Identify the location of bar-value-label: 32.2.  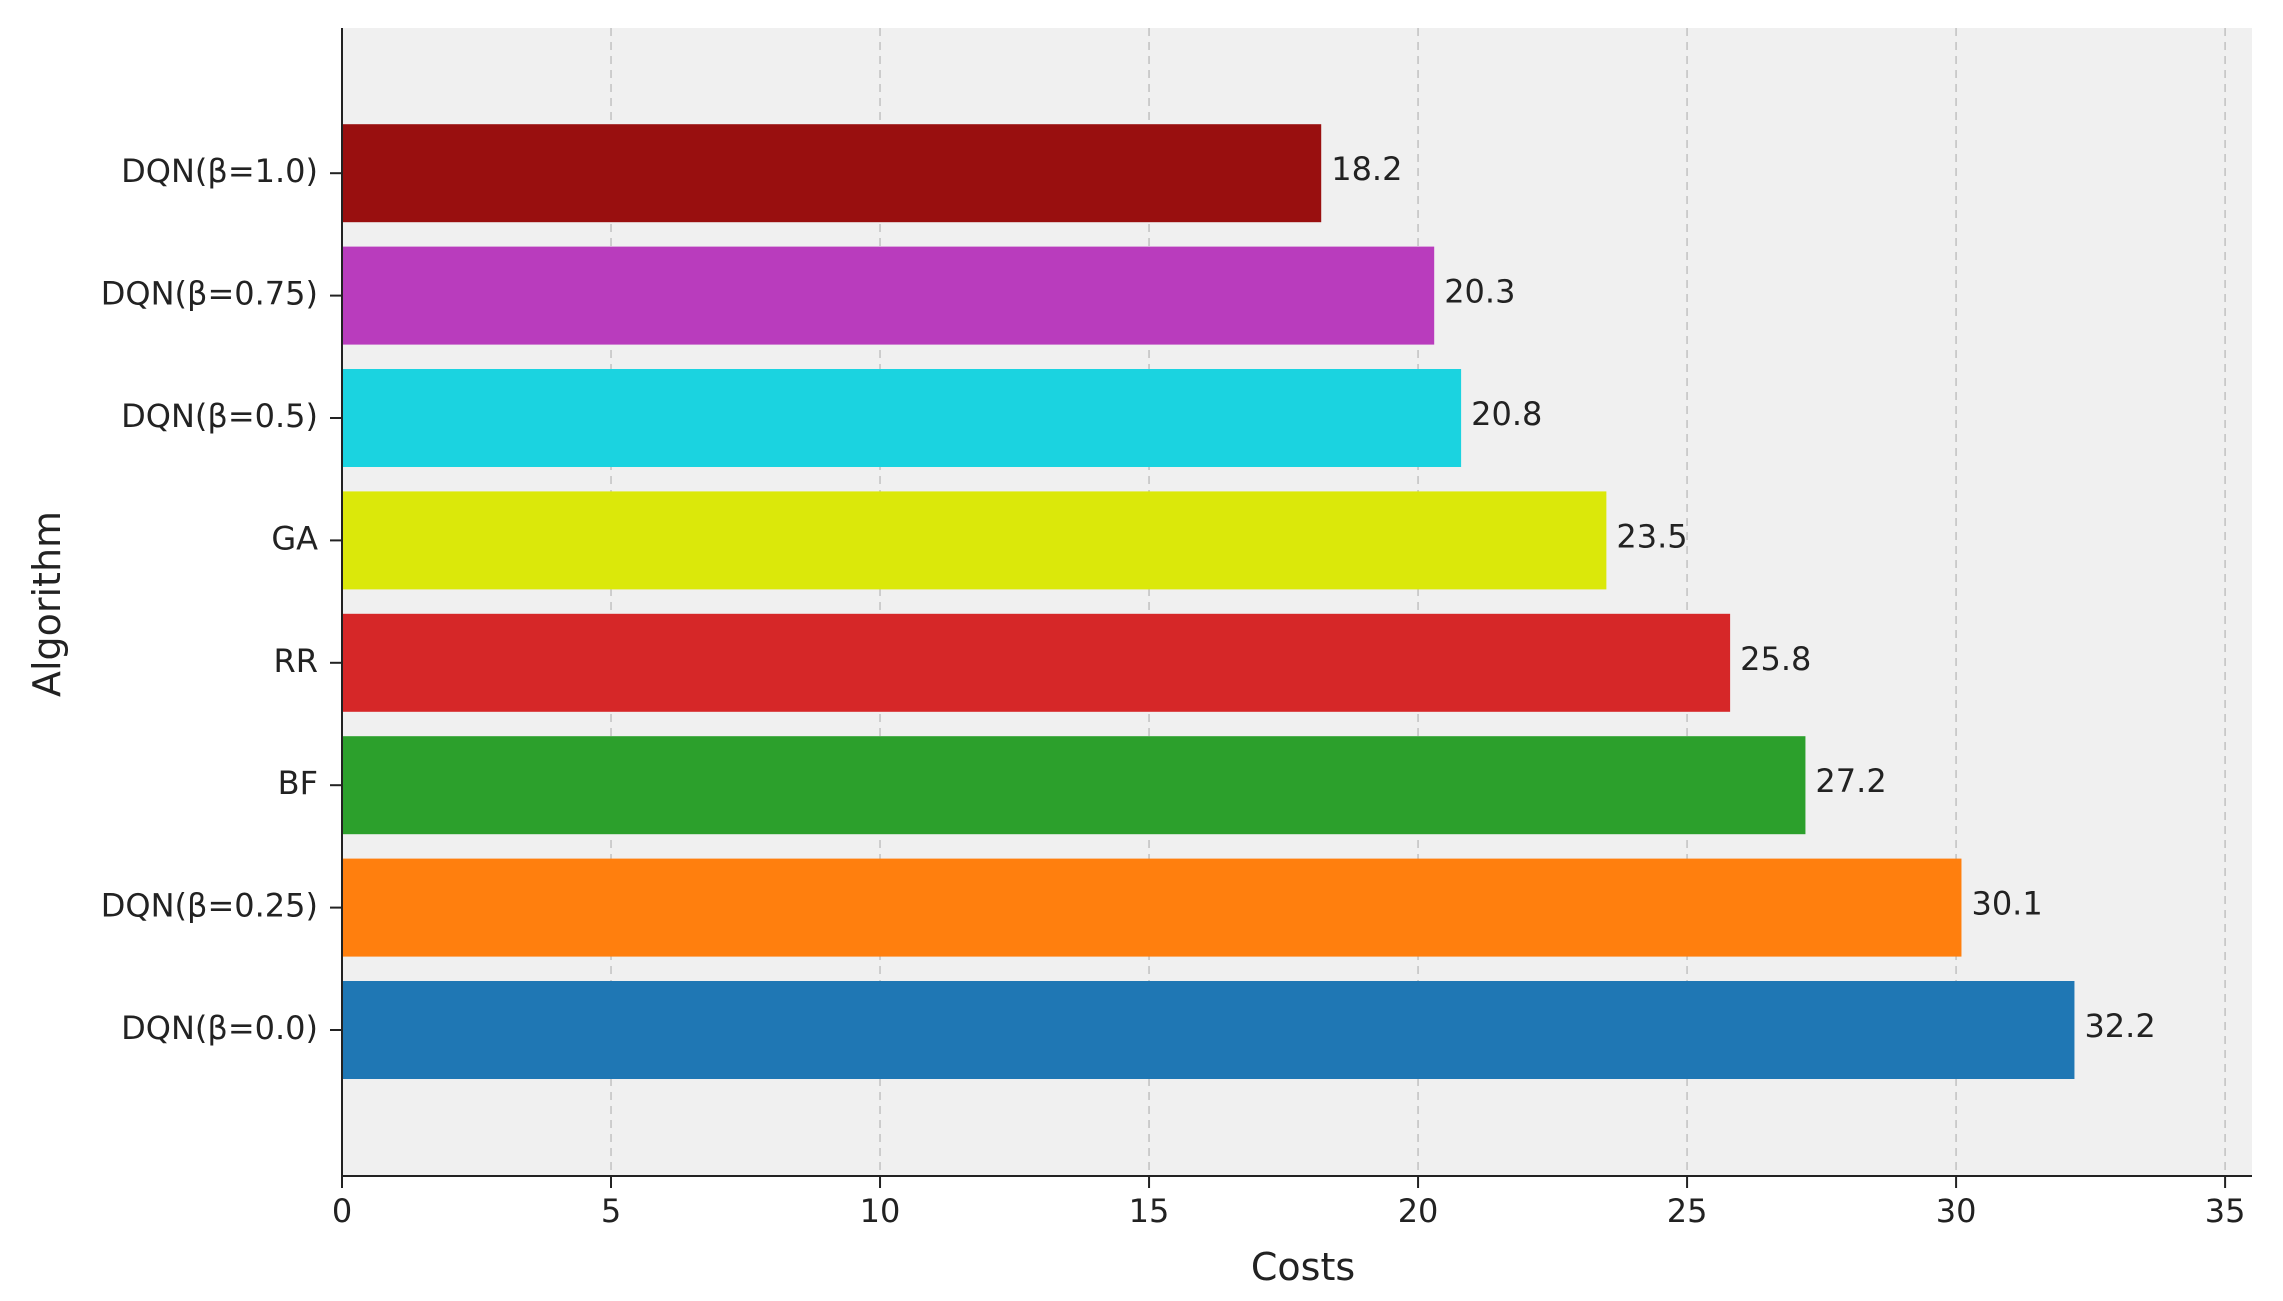
(2119, 1026).